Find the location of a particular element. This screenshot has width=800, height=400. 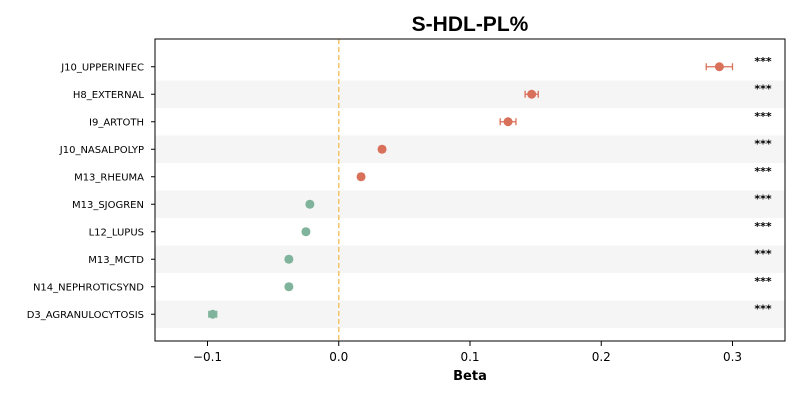

category-label: L12_LUPUS is located at coordinates (116, 232).